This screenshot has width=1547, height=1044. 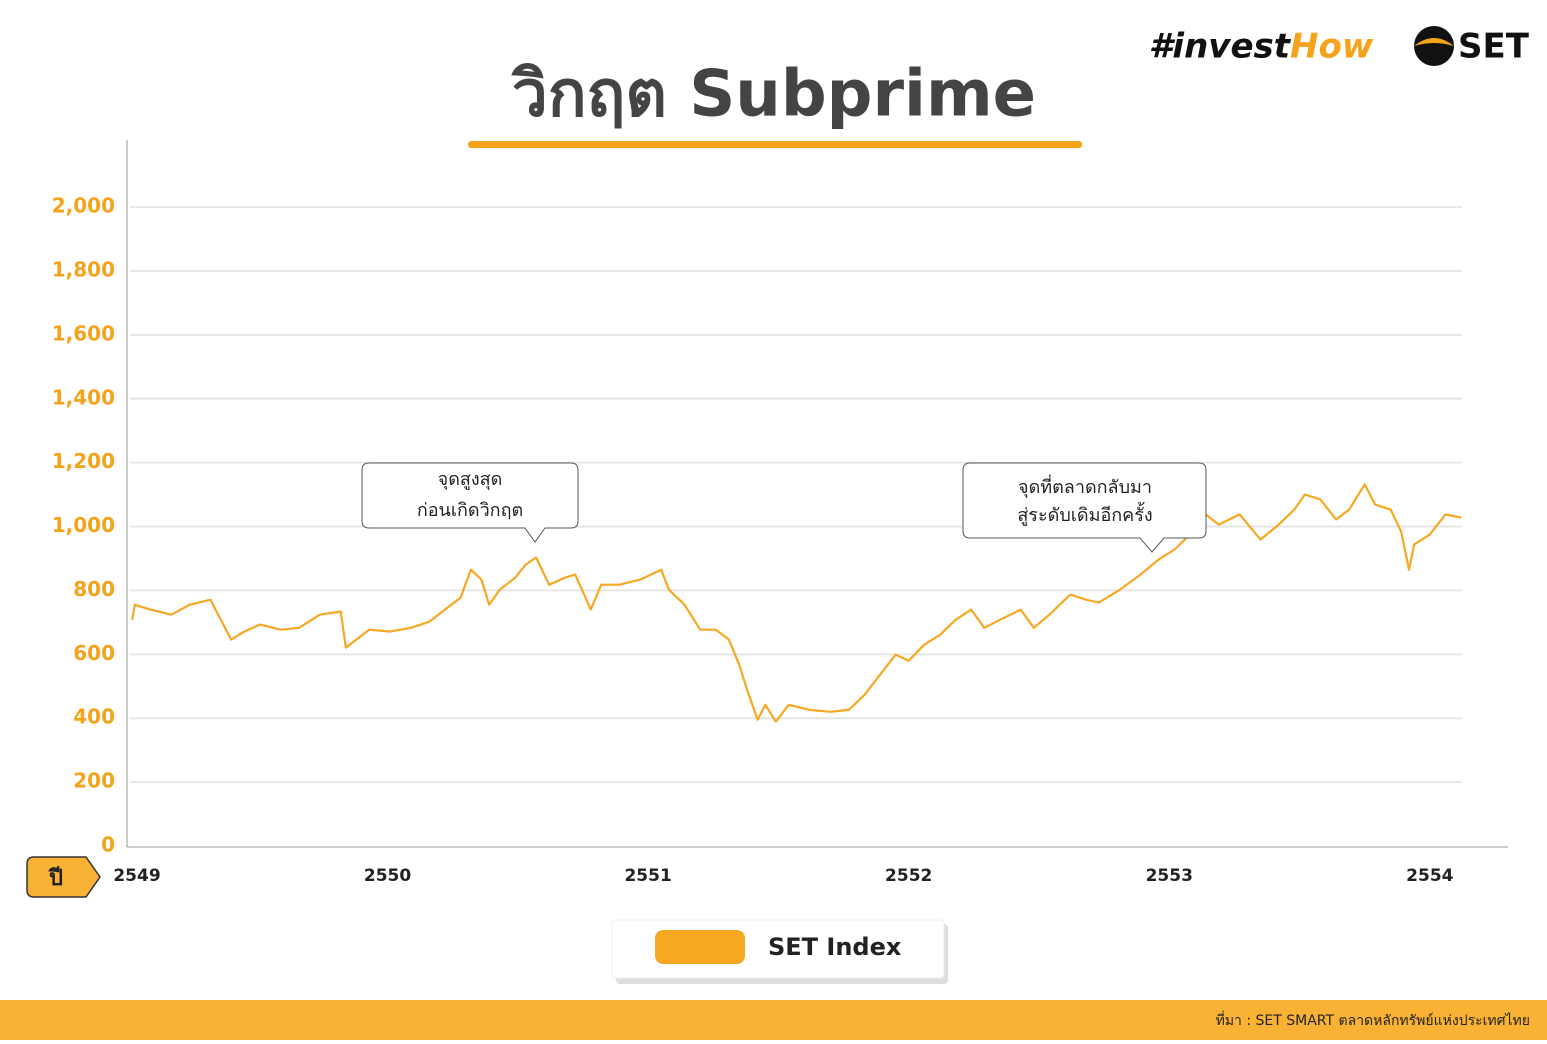 I want to click on set-logo-swoosh, so click(x=1434, y=42).